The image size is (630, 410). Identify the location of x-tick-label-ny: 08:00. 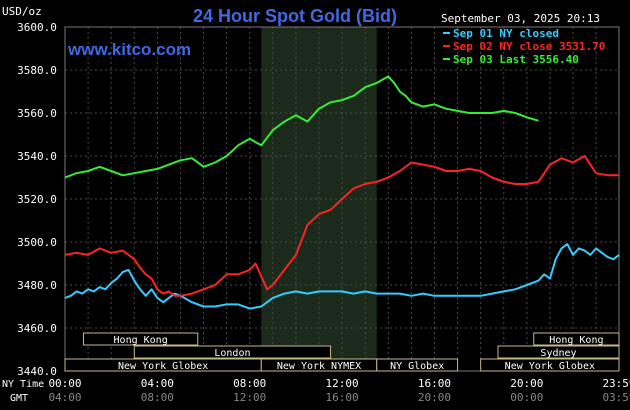
(249, 383).